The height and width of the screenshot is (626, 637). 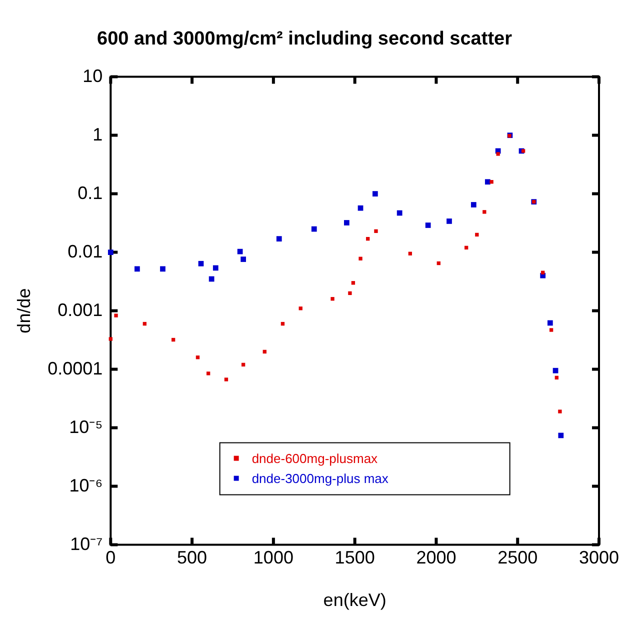 What do you see at coordinates (75, 368) in the screenshot?
I see `y-tick-label: 0.0001` at bounding box center [75, 368].